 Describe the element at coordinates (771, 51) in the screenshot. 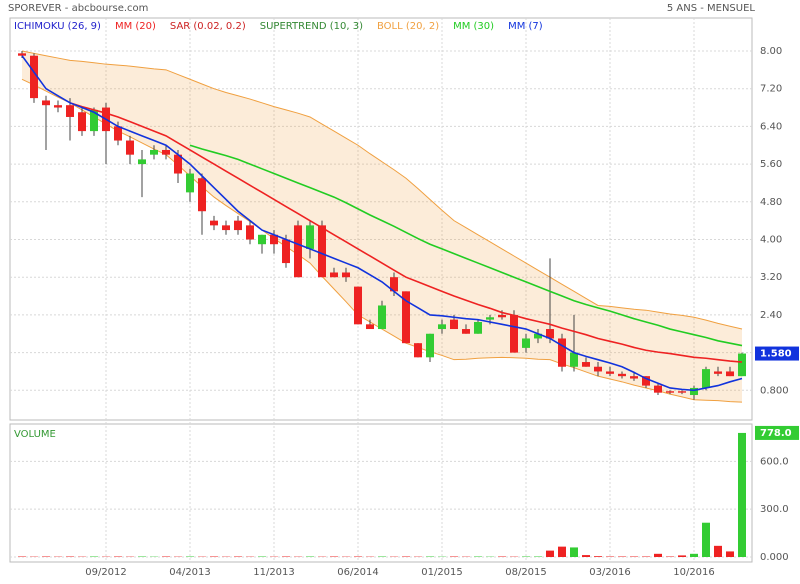

I see `y-tick-label: 8.00` at that location.